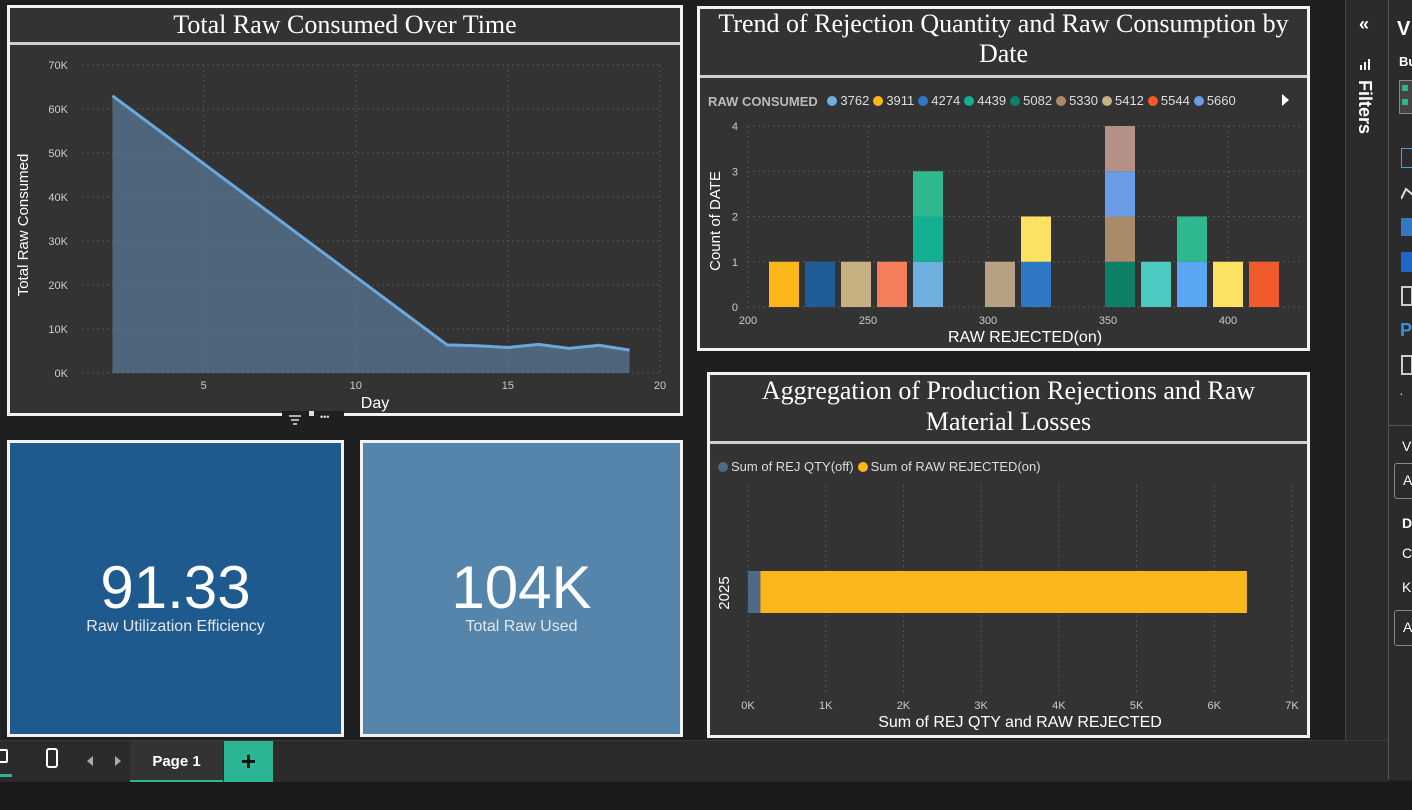  I want to click on line-ytick: 10K, so click(58, 330).